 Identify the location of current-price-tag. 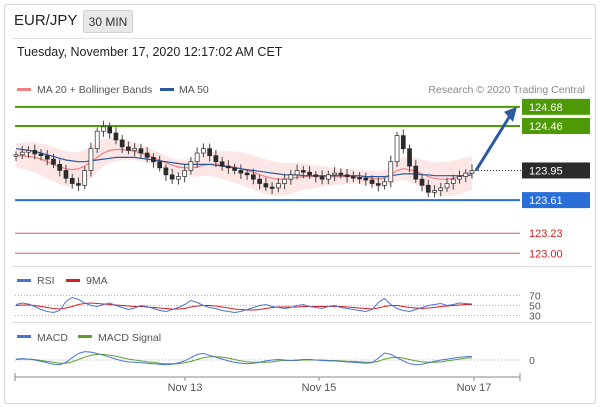
(556, 170).